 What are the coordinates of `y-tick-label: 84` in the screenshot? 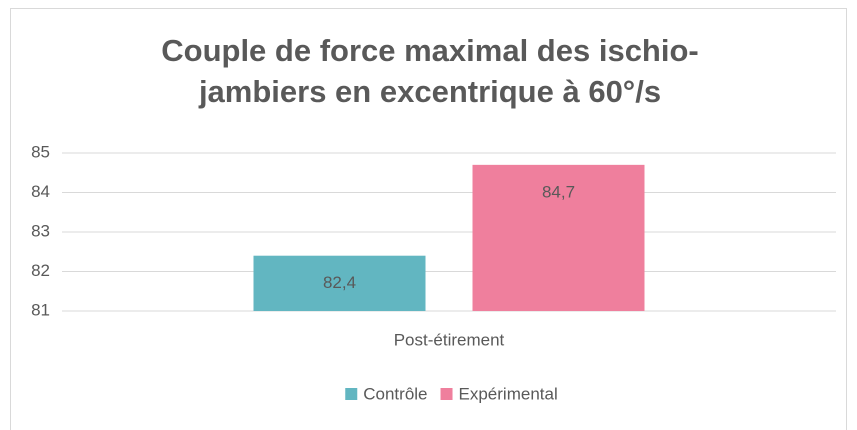 It's located at (40, 191).